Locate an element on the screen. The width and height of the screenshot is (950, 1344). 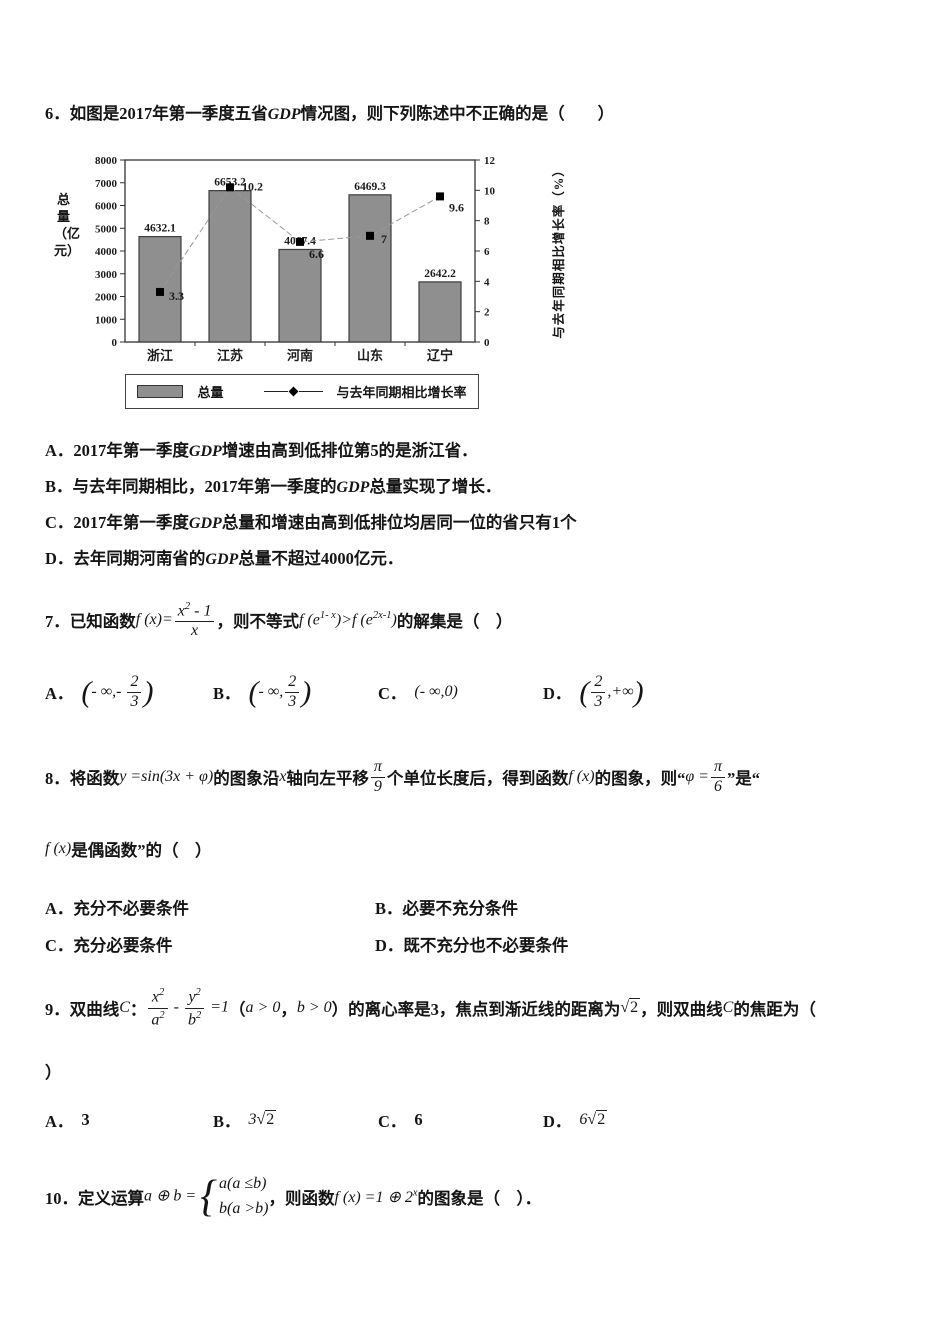
svg-text: 10.2 is located at coordinates (252, 186).